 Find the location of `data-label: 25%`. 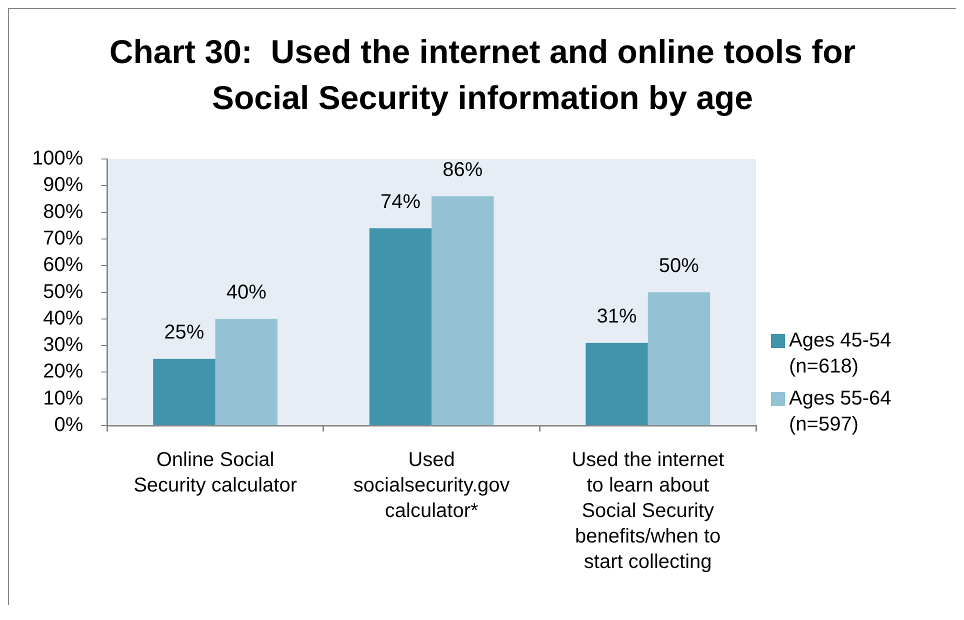

data-label: 25% is located at coordinates (184, 332).